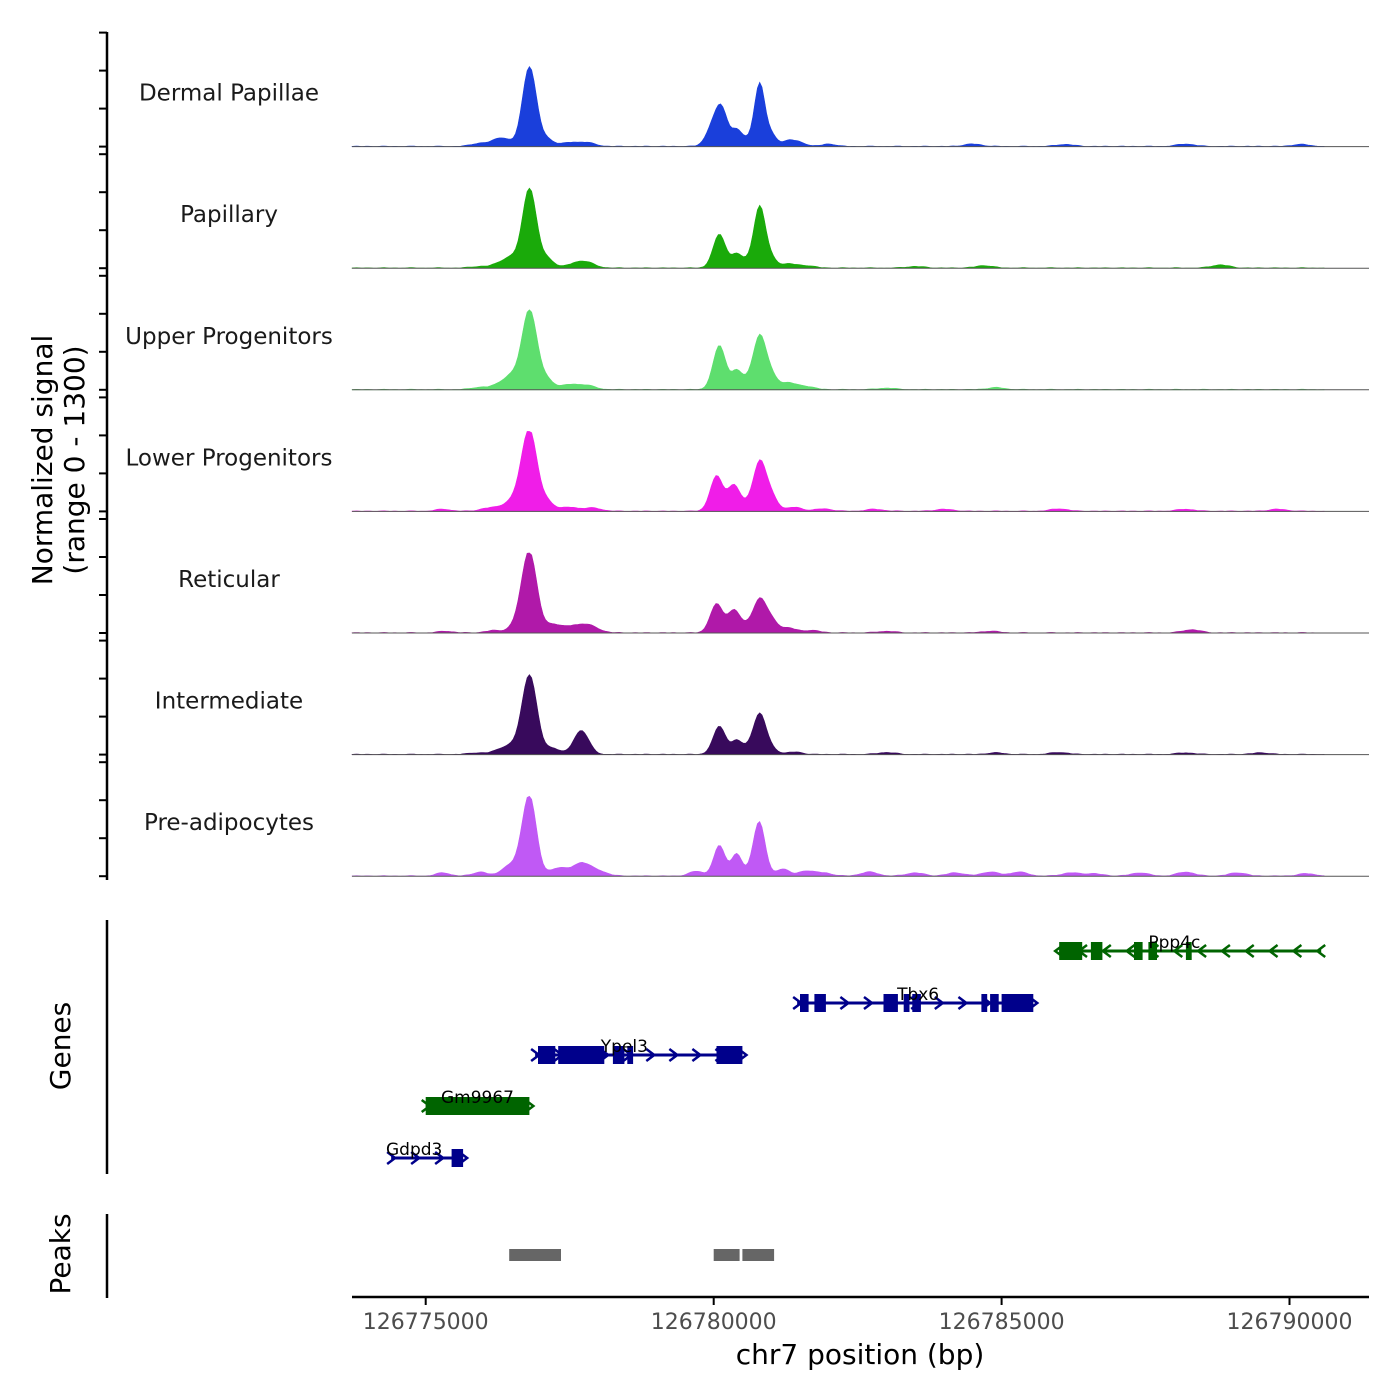 The width and height of the screenshot is (1400, 1400). What do you see at coordinates (477, 1098) in the screenshot?
I see `gene-label: Gm9967` at bounding box center [477, 1098].